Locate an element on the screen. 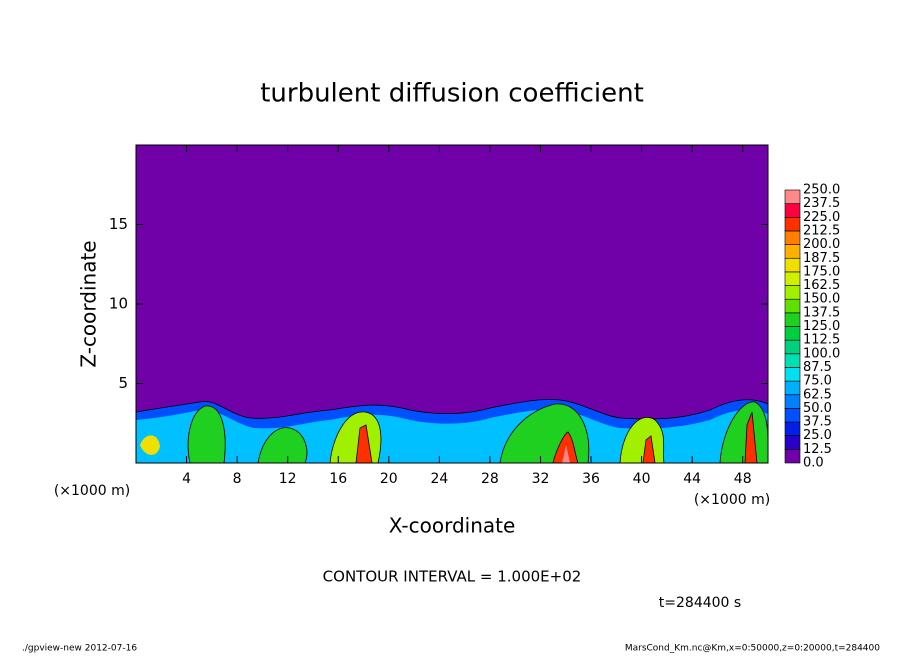  y-tick-label: 15 is located at coordinates (118, 224).